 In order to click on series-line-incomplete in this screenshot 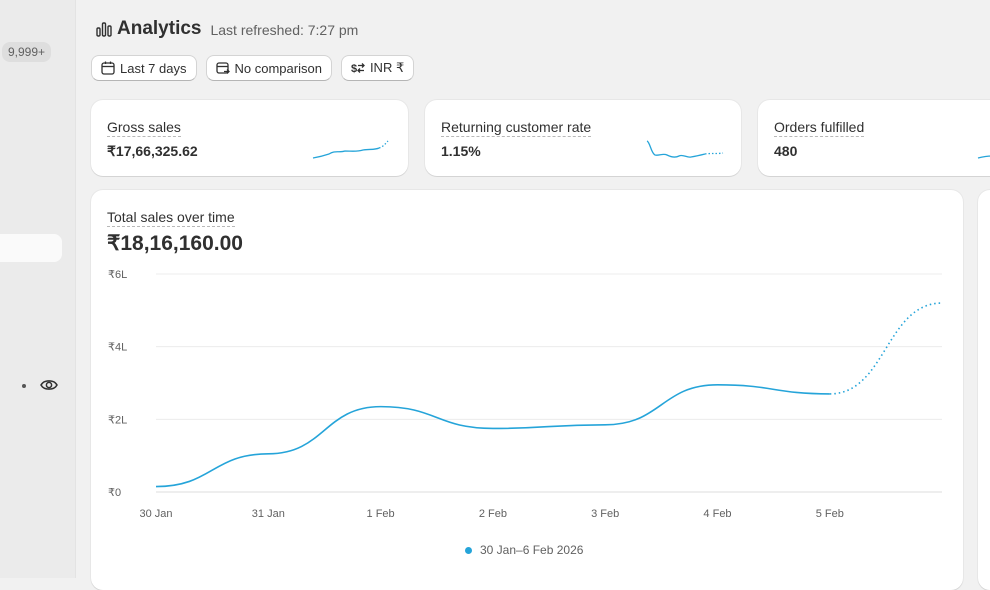, I will do `click(886, 348)`.